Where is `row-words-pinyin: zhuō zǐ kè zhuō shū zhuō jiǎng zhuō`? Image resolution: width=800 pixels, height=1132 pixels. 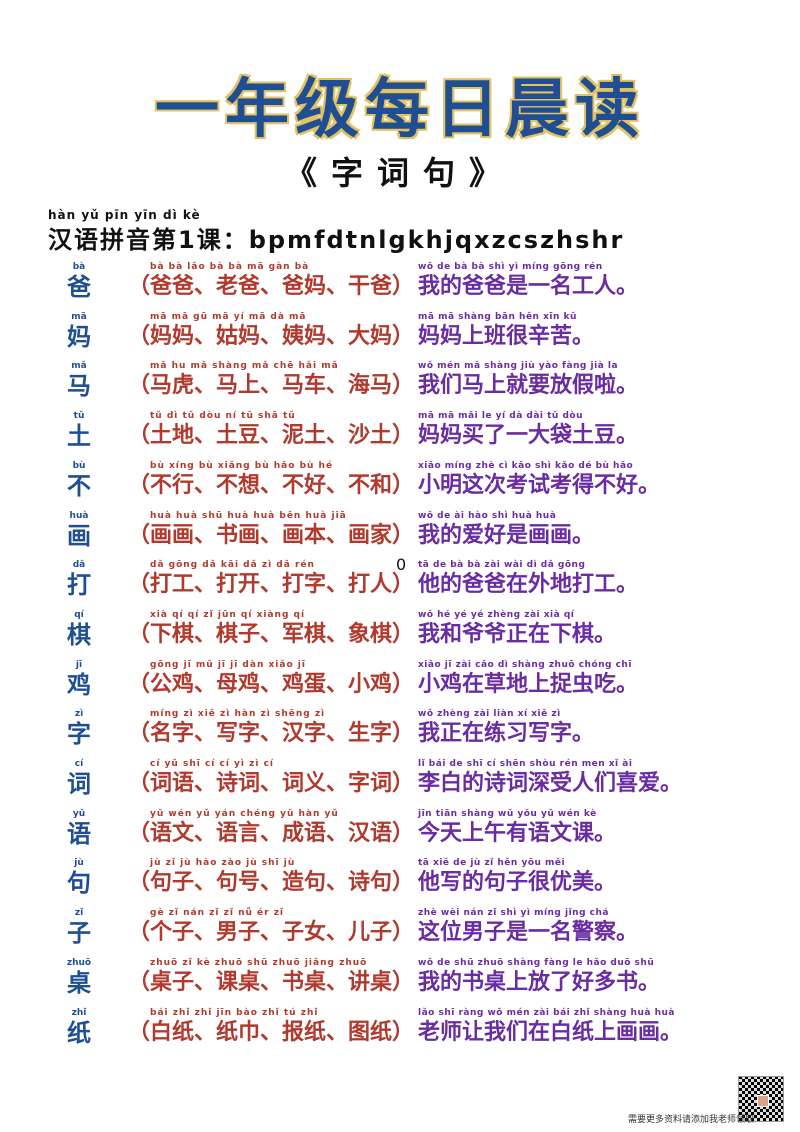
row-words-pinyin: zhuō zǐ kè zhuō shū zhuō jiǎng zhuō is located at coordinates (259, 963).